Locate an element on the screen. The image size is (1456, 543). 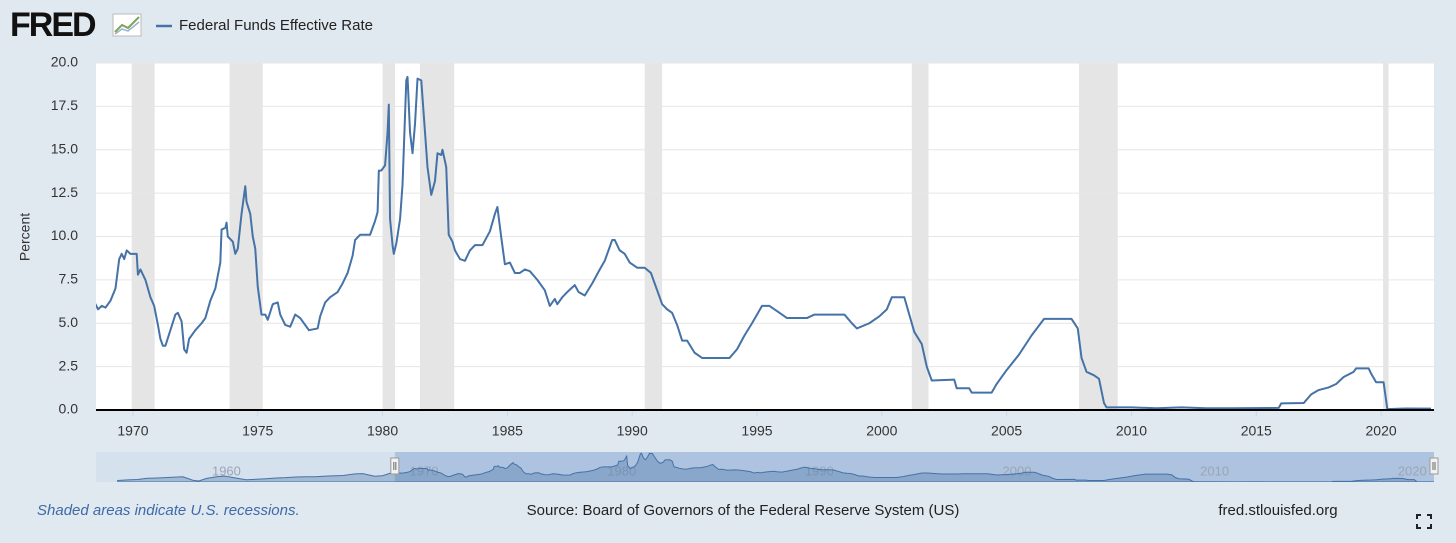
x-tick-label: 1975 is located at coordinates (257, 431).